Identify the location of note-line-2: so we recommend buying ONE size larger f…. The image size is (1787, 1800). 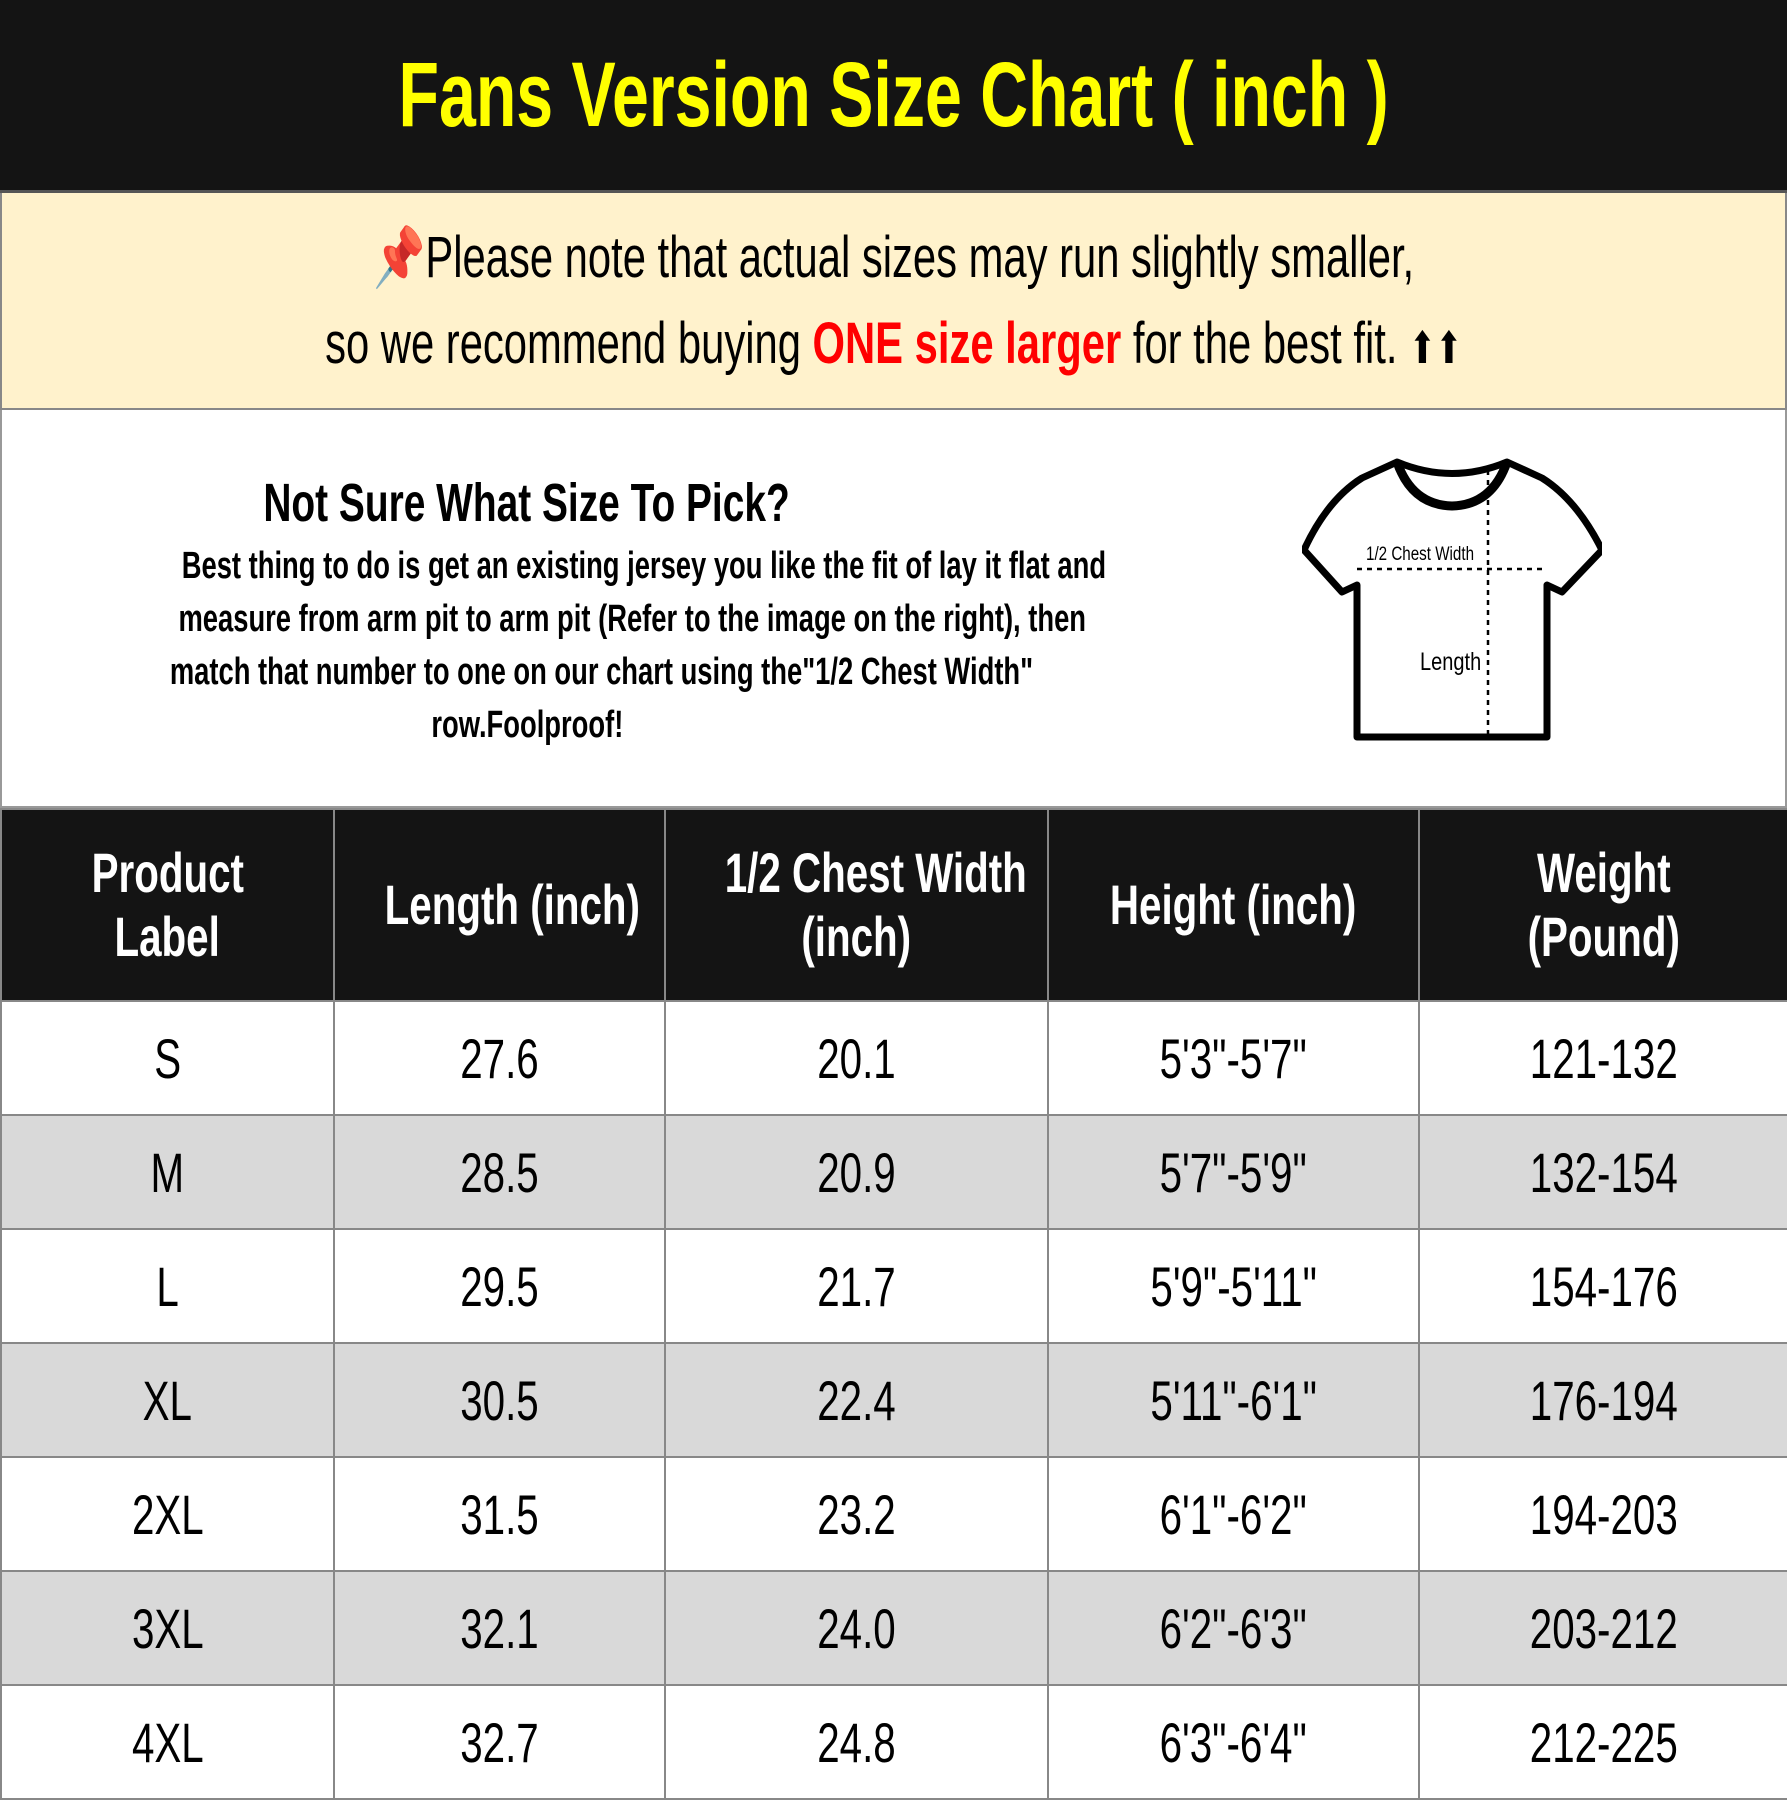
(893, 343).